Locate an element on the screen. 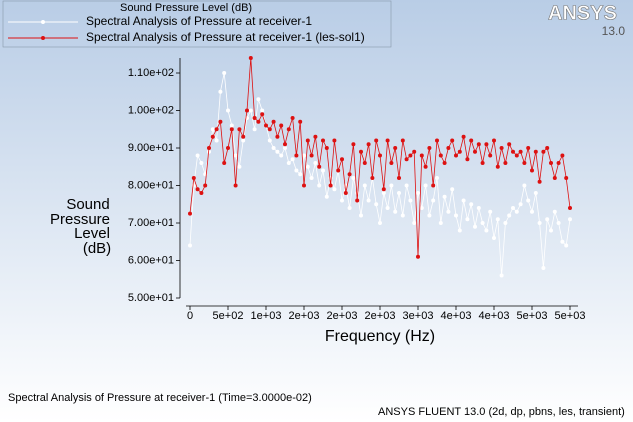 This screenshot has height=422, width=633. x-tick-label: 3e+03 is located at coordinates (418, 316).